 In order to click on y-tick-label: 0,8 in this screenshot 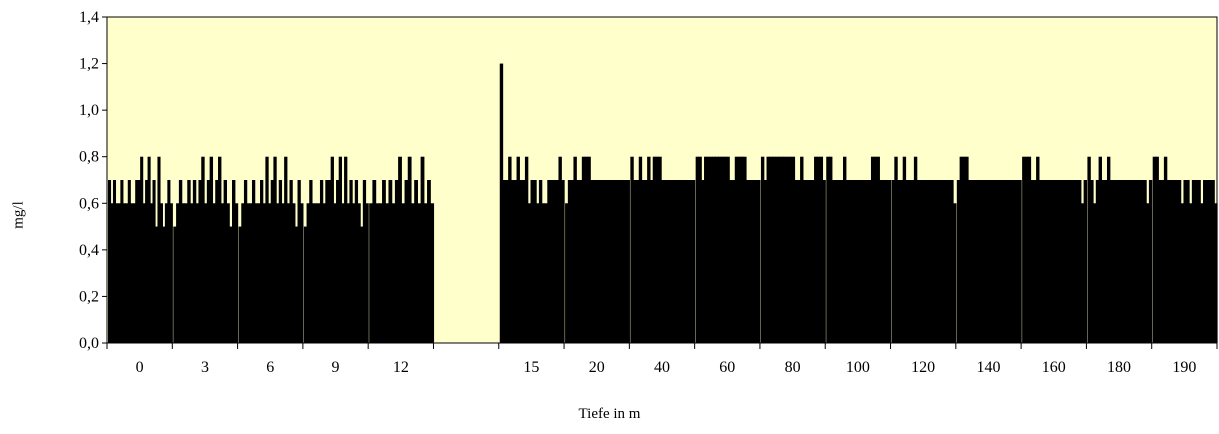, I will do `click(89, 157)`.